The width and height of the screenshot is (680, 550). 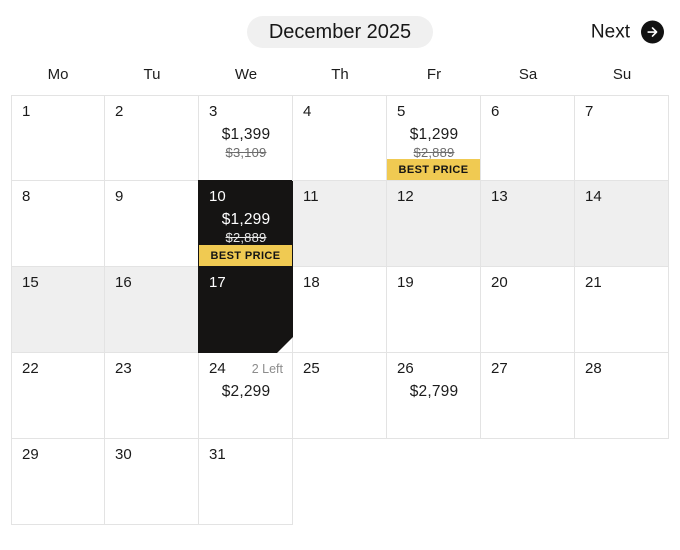 I want to click on weekday-label-mo: Mo, so click(x=58, y=74).